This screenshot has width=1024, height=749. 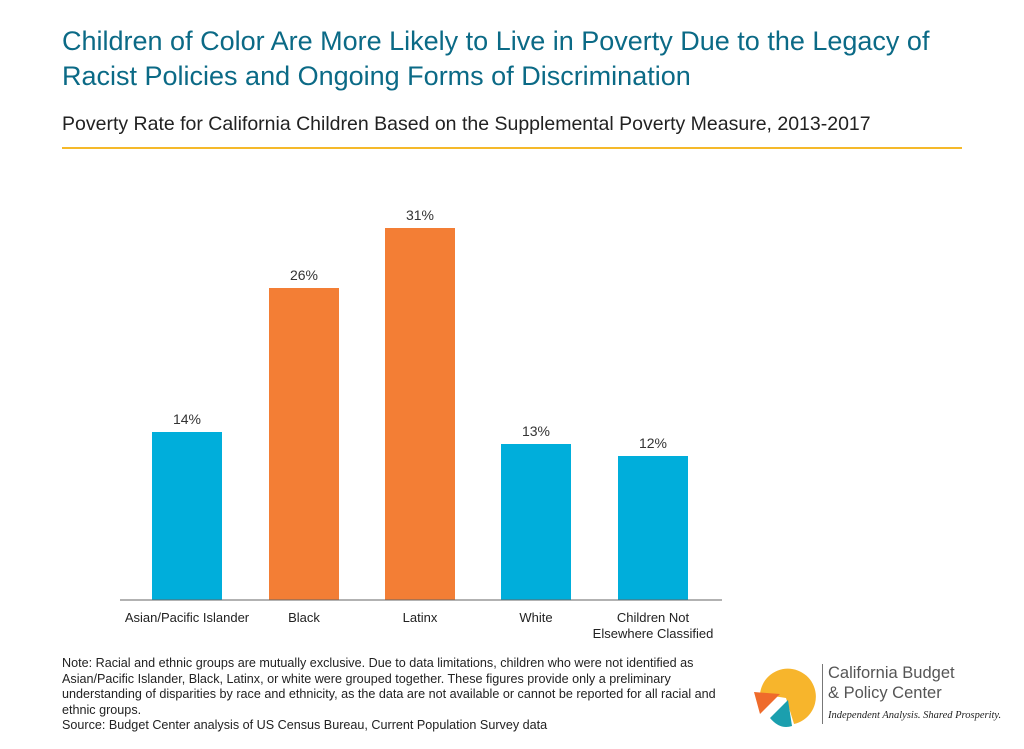 What do you see at coordinates (915, 715) in the screenshot?
I see `logo-tagline: Independent Analysis. Shared Prosperity.` at bounding box center [915, 715].